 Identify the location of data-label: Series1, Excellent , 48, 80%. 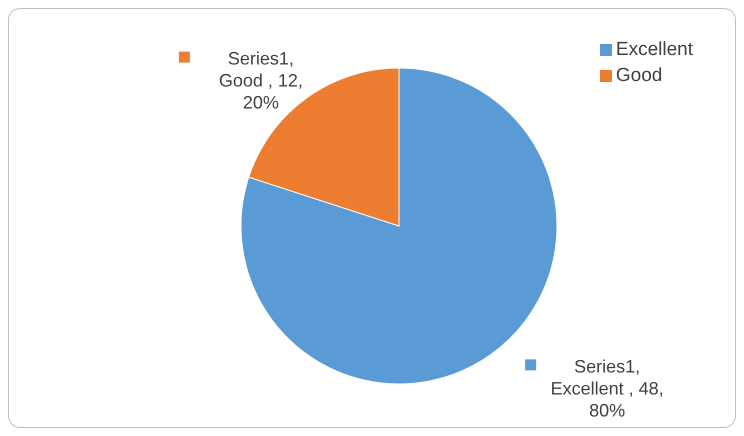
(607, 388).